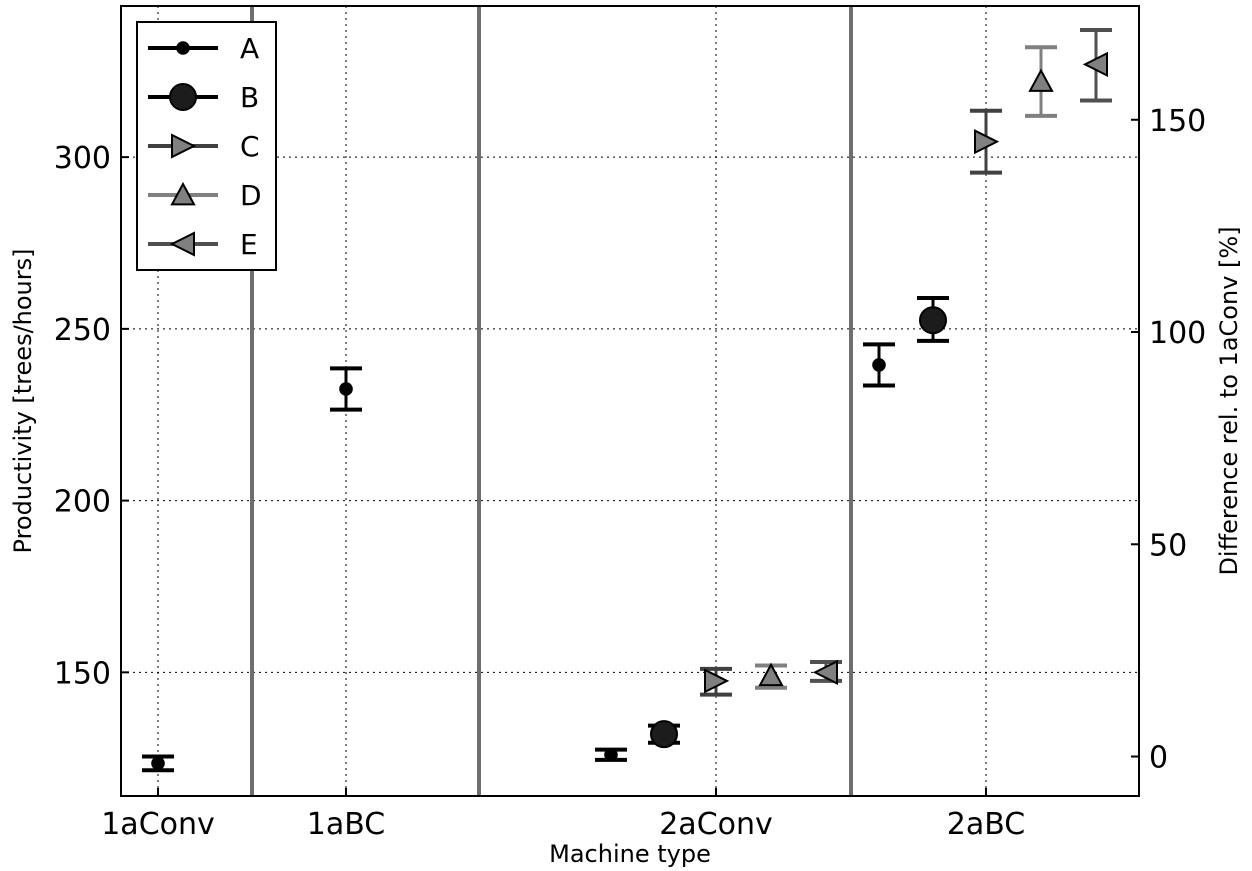  I want to click on y-left-tick-label: 150, so click(82, 673).